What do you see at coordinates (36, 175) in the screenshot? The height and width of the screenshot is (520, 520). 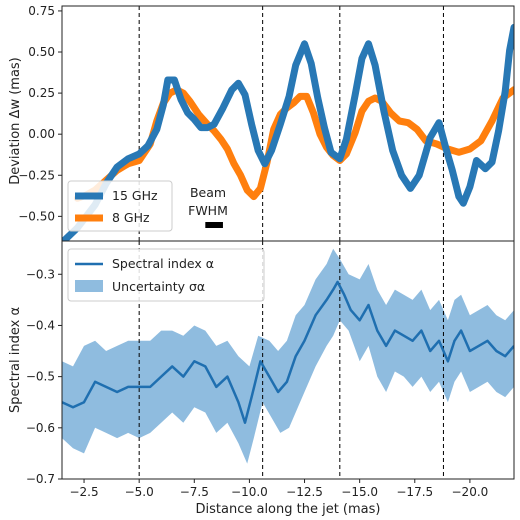 I see `top-ytick-label: −0.25` at bounding box center [36, 175].